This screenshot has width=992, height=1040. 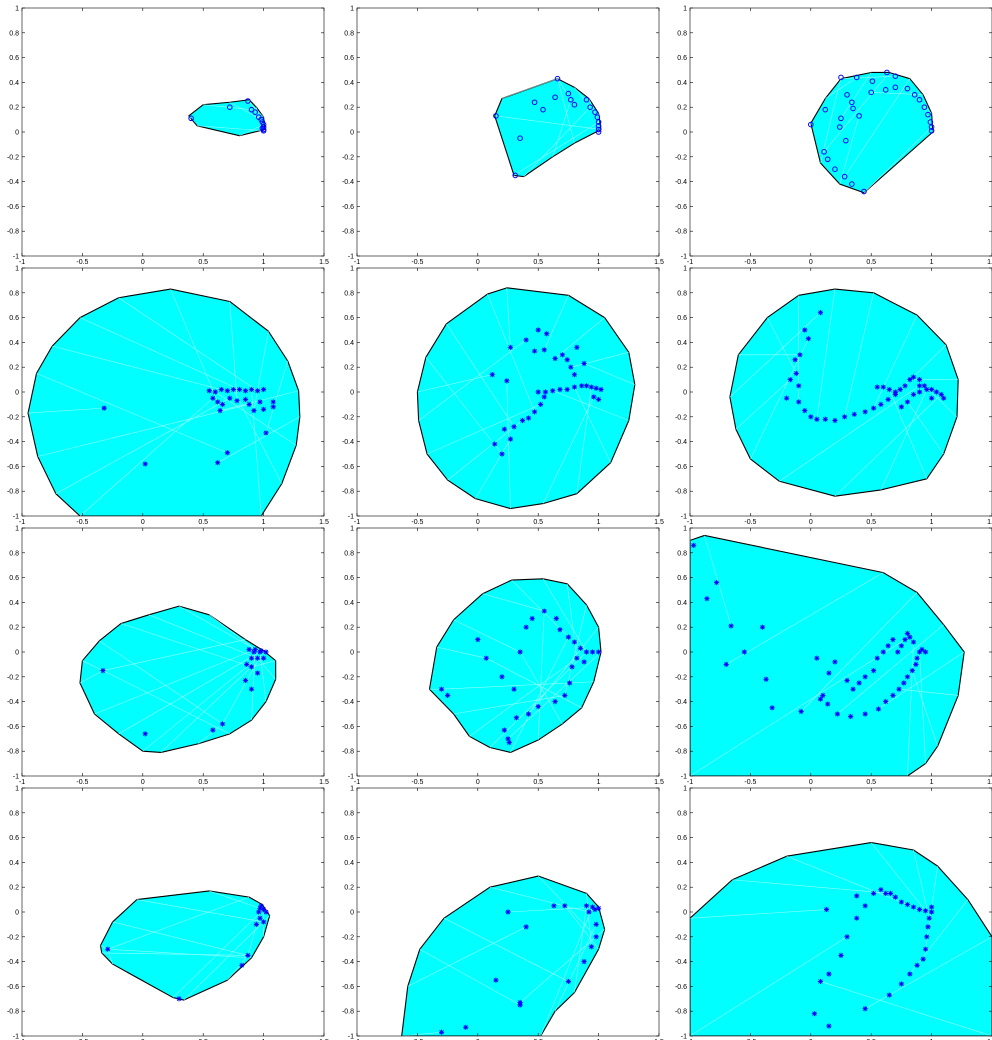 I want to click on x-tick-label: -1, so click(x=22, y=262).